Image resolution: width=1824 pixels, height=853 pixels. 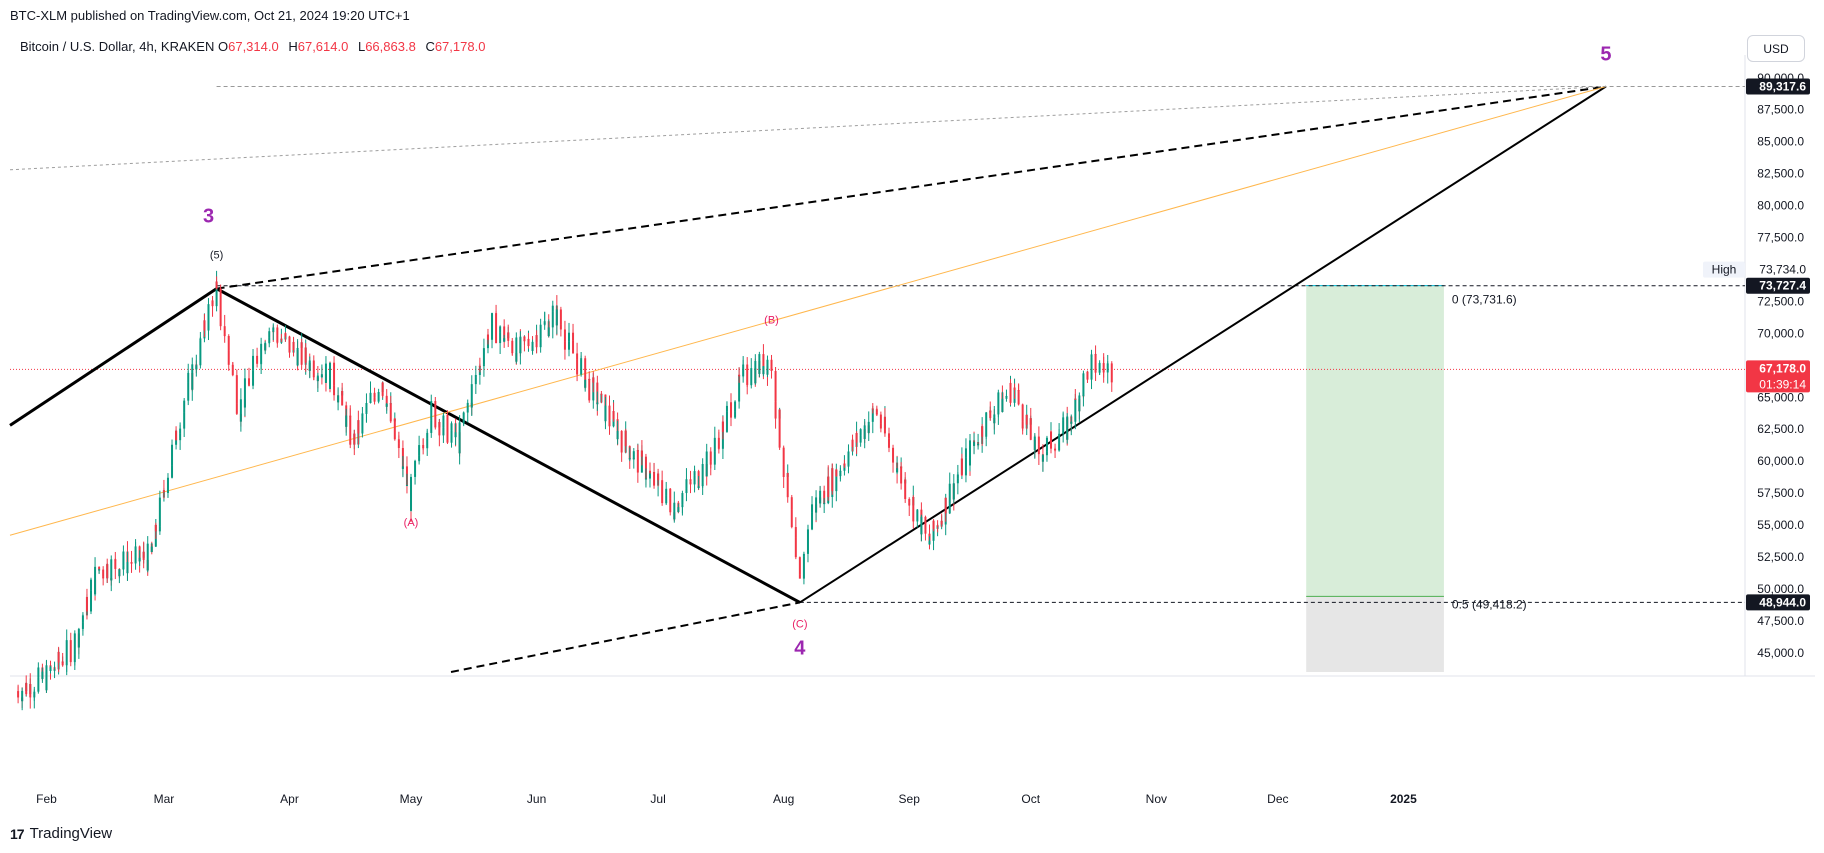 What do you see at coordinates (771, 320) in the screenshot?
I see `minor-wave-label: (B)` at bounding box center [771, 320].